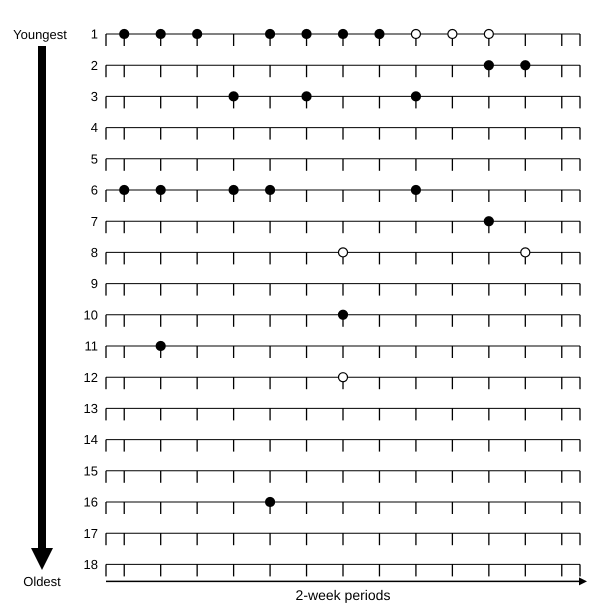 The width and height of the screenshot is (600, 610). Describe the element at coordinates (94, 128) in the screenshot. I see `y-tick-label: 4` at that location.